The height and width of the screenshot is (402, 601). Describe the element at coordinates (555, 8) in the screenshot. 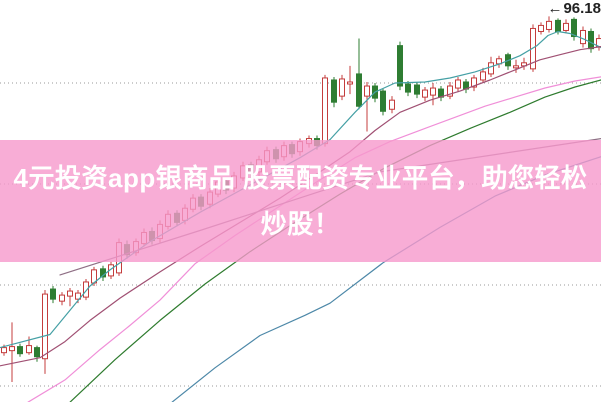

I see `left-arrow-icon: ←` at that location.